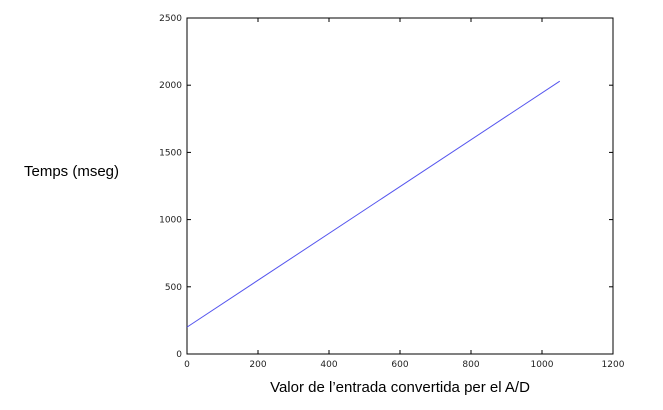 This screenshot has height=410, width=663. I want to click on x-tick-label: 0, so click(187, 365).